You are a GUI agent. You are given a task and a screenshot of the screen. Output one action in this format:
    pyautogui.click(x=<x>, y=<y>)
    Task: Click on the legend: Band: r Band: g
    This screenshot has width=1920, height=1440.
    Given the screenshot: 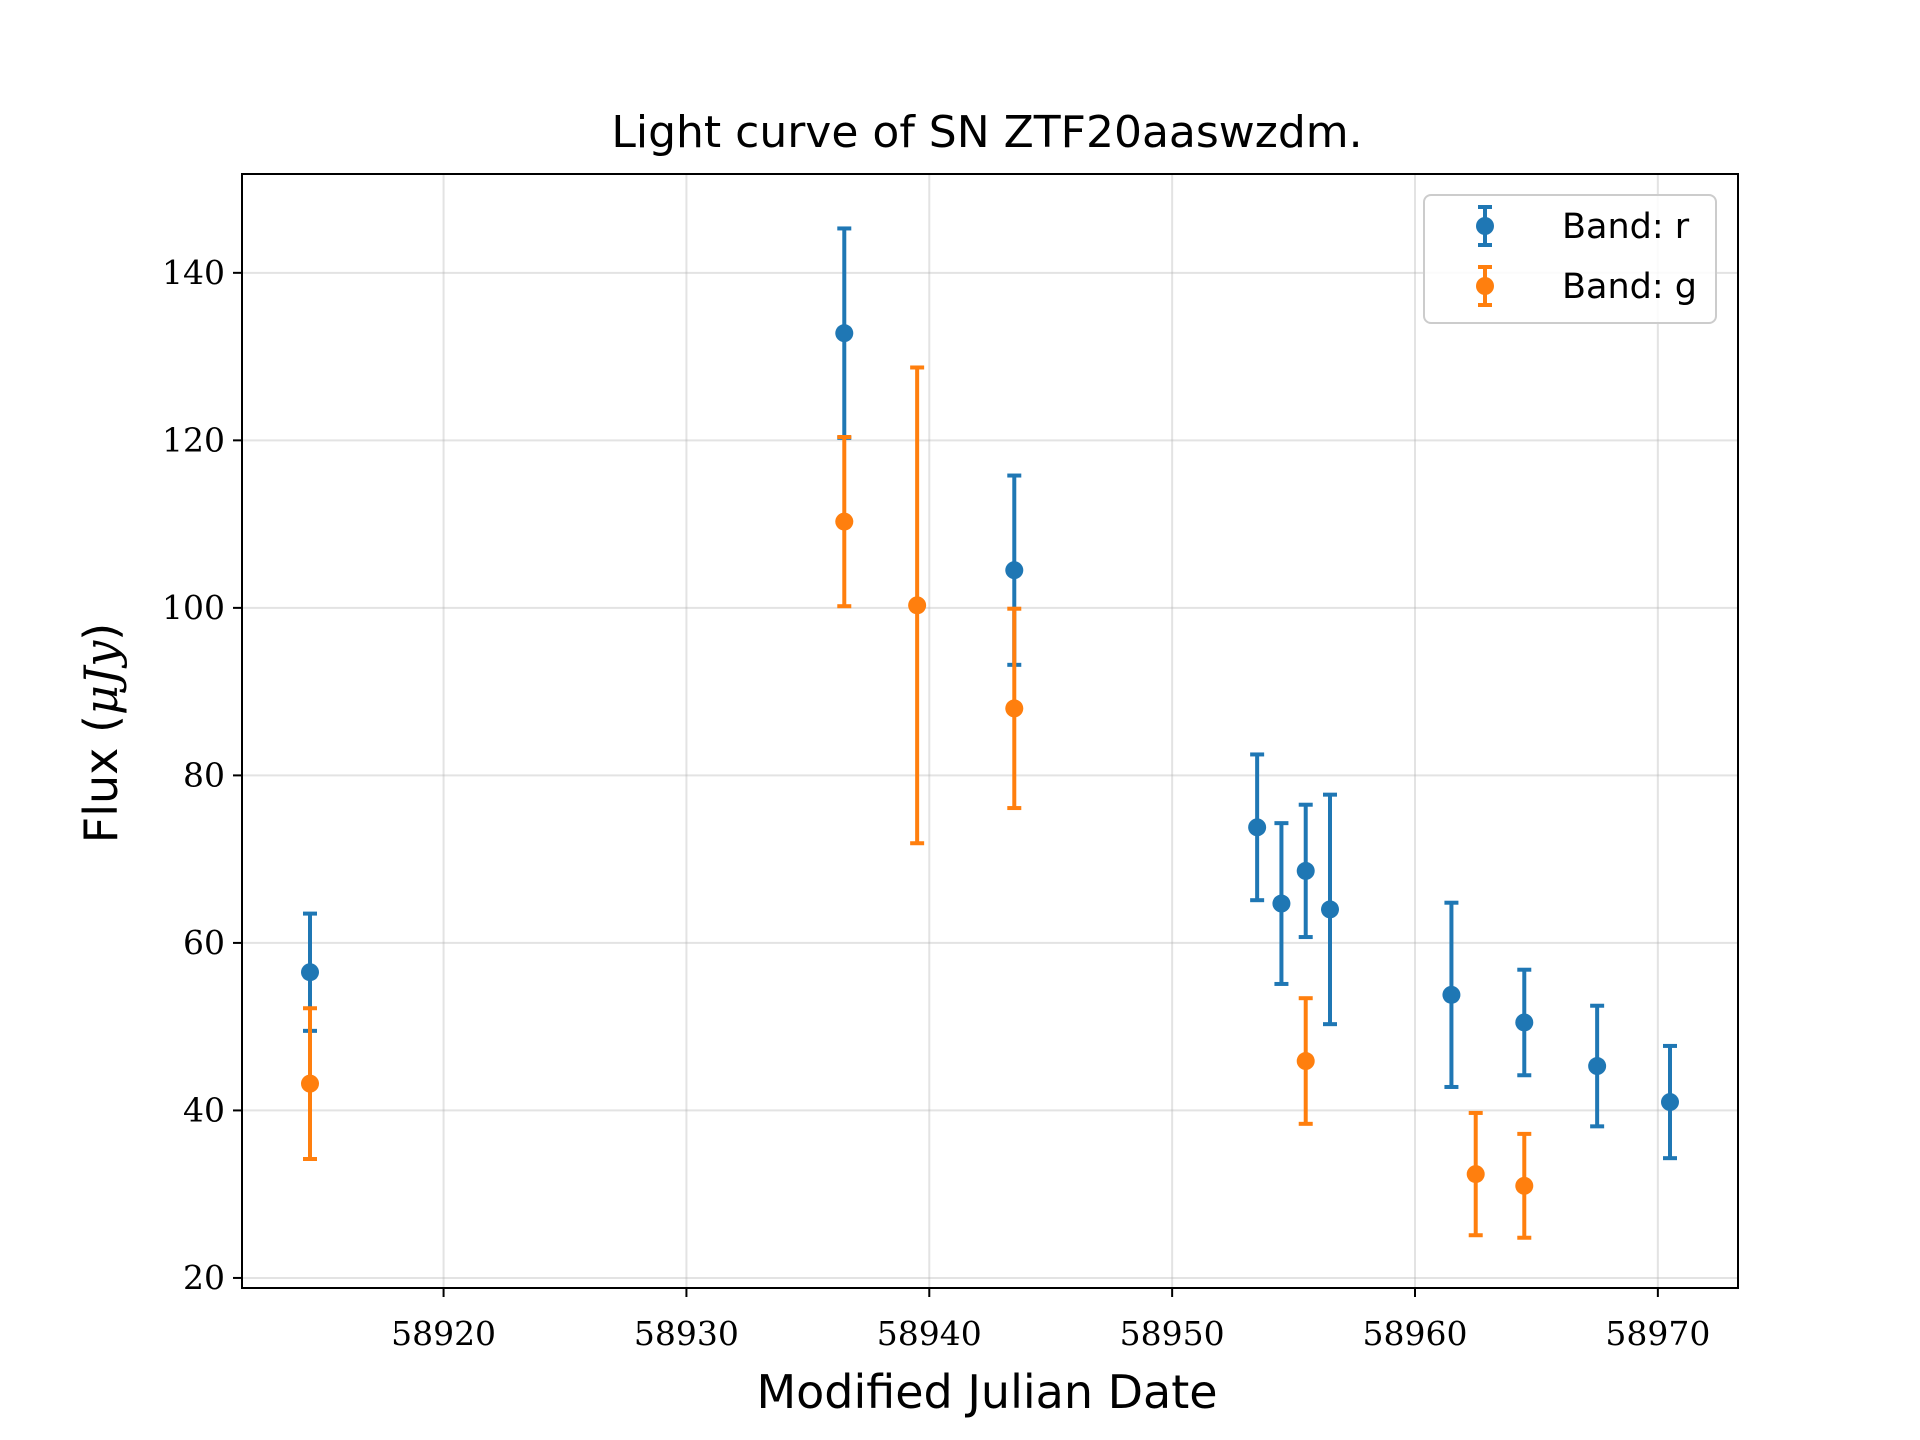 What is the action you would take?
    pyautogui.click(x=1570, y=259)
    